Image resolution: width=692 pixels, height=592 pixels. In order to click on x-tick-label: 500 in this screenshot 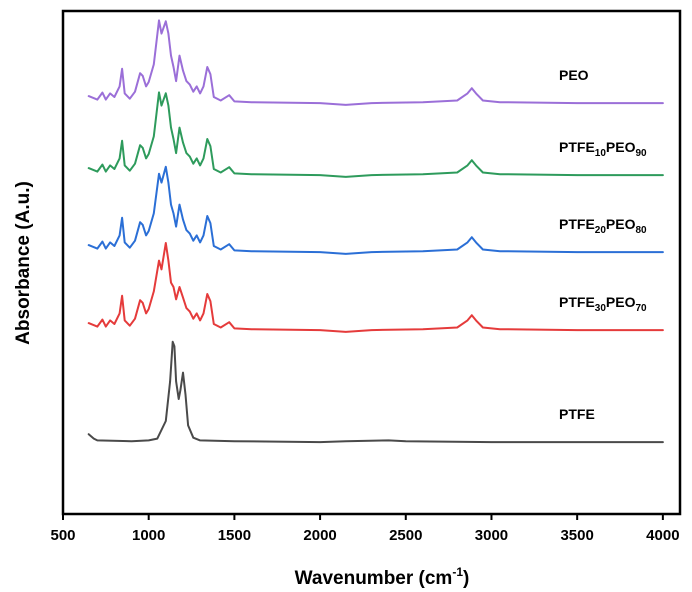, I will do `click(62, 535)`.